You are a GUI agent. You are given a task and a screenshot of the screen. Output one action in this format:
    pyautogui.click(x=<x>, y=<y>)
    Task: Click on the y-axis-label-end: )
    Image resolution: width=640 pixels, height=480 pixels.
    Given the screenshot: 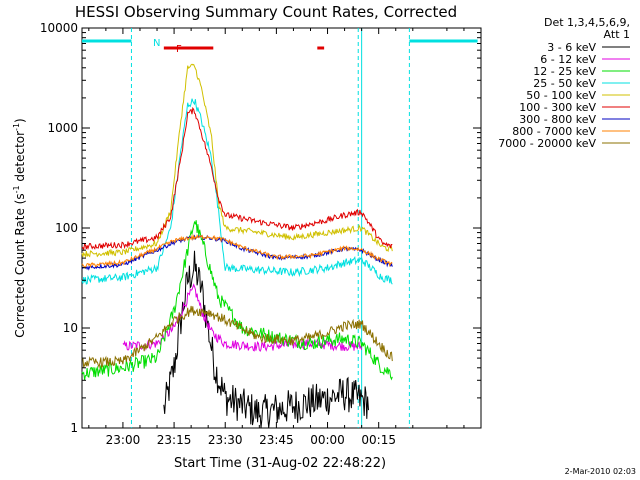 What is the action you would take?
    pyautogui.click(x=20, y=120)
    